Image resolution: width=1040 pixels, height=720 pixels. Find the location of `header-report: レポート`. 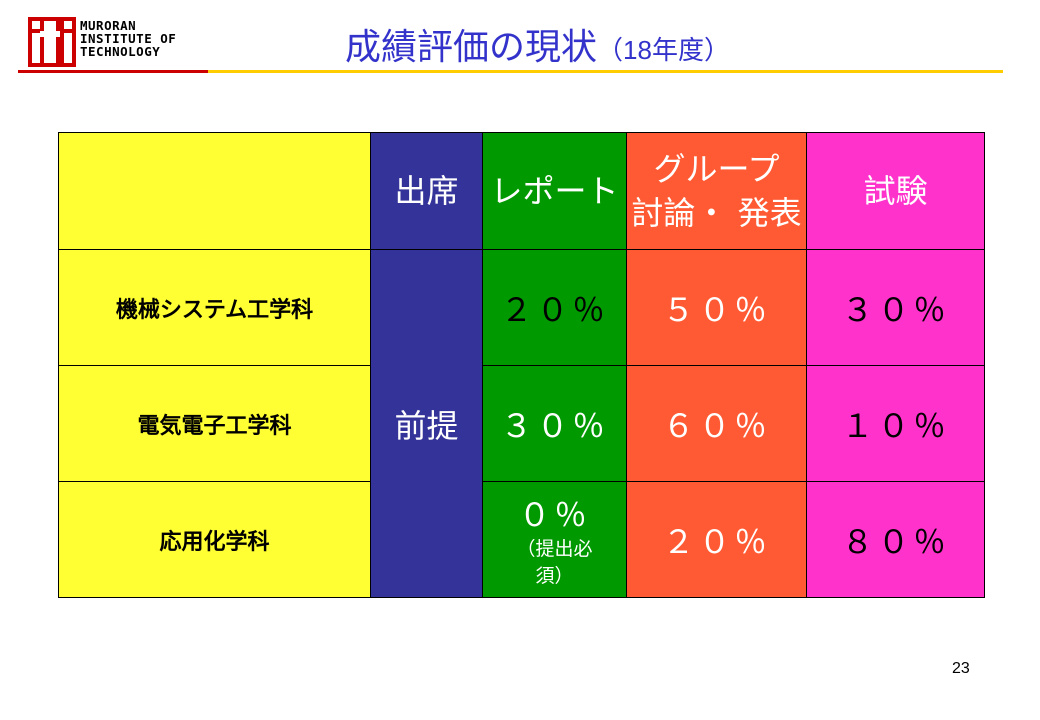

header-report: レポート is located at coordinates (554, 191).